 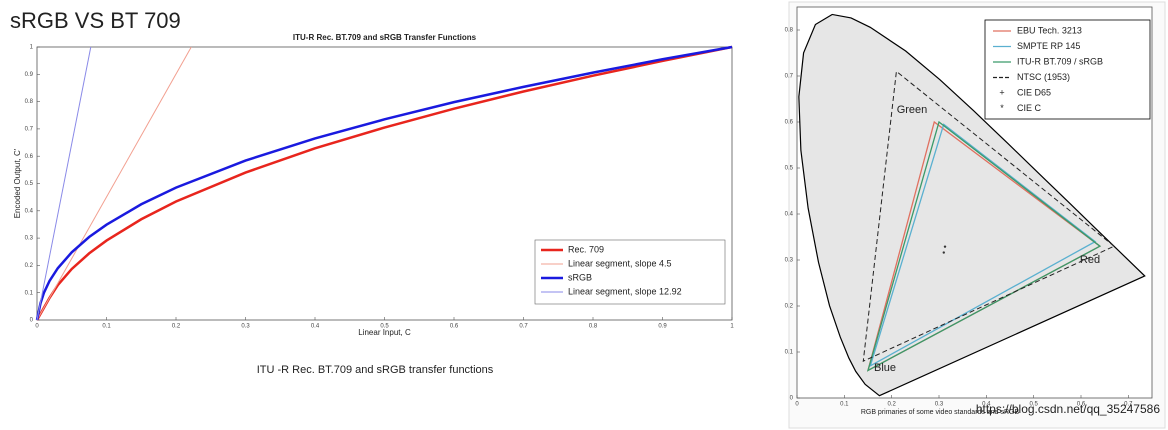 What do you see at coordinates (1001, 92) in the screenshot?
I see `legend-marker: +` at bounding box center [1001, 92].